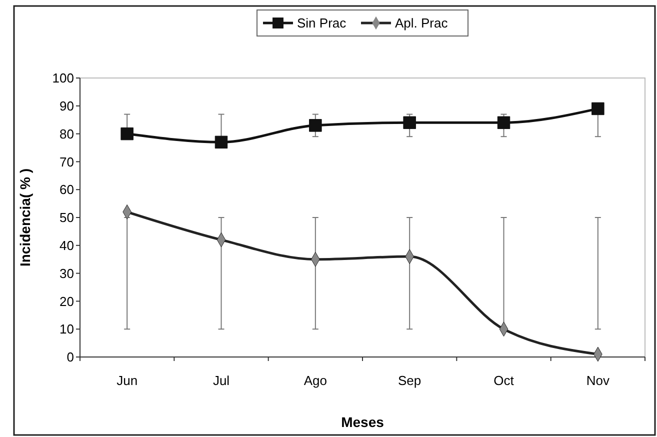 The width and height of the screenshot is (657, 437). Describe the element at coordinates (410, 380) in the screenshot. I see `x-tick-label: Sep` at that location.